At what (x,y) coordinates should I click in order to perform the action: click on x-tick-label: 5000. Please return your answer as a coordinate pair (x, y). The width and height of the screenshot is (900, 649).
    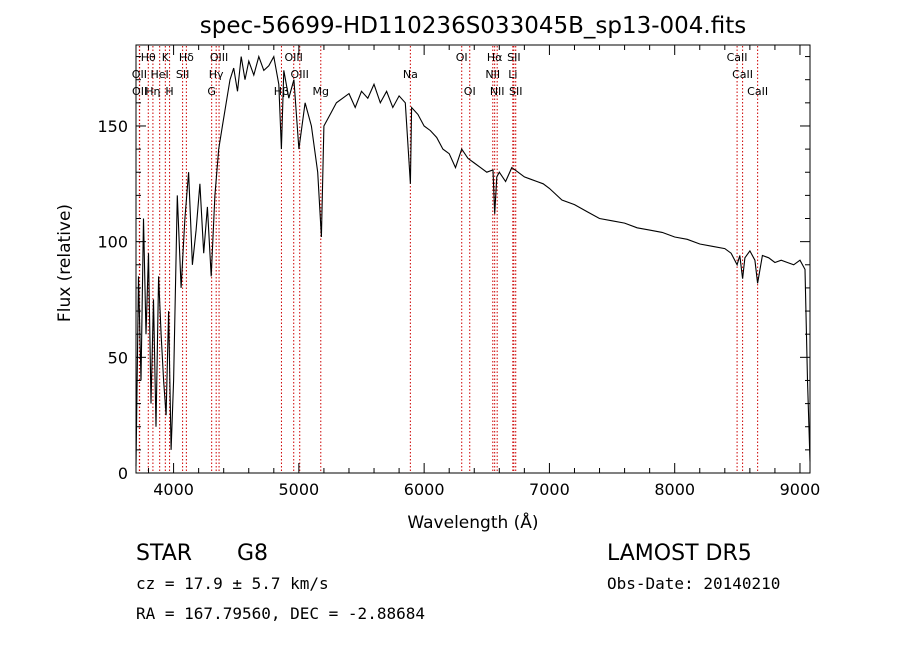
    Looking at the image, I should click on (299, 489).